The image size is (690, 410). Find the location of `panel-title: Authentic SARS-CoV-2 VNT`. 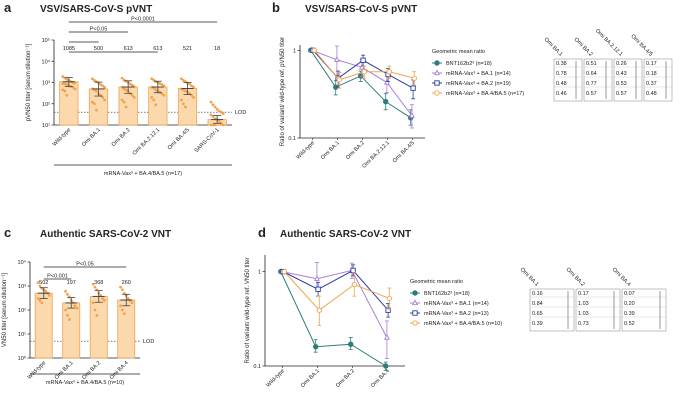

panel-title: Authentic SARS-CoV-2 VNT is located at coordinates (345, 234).